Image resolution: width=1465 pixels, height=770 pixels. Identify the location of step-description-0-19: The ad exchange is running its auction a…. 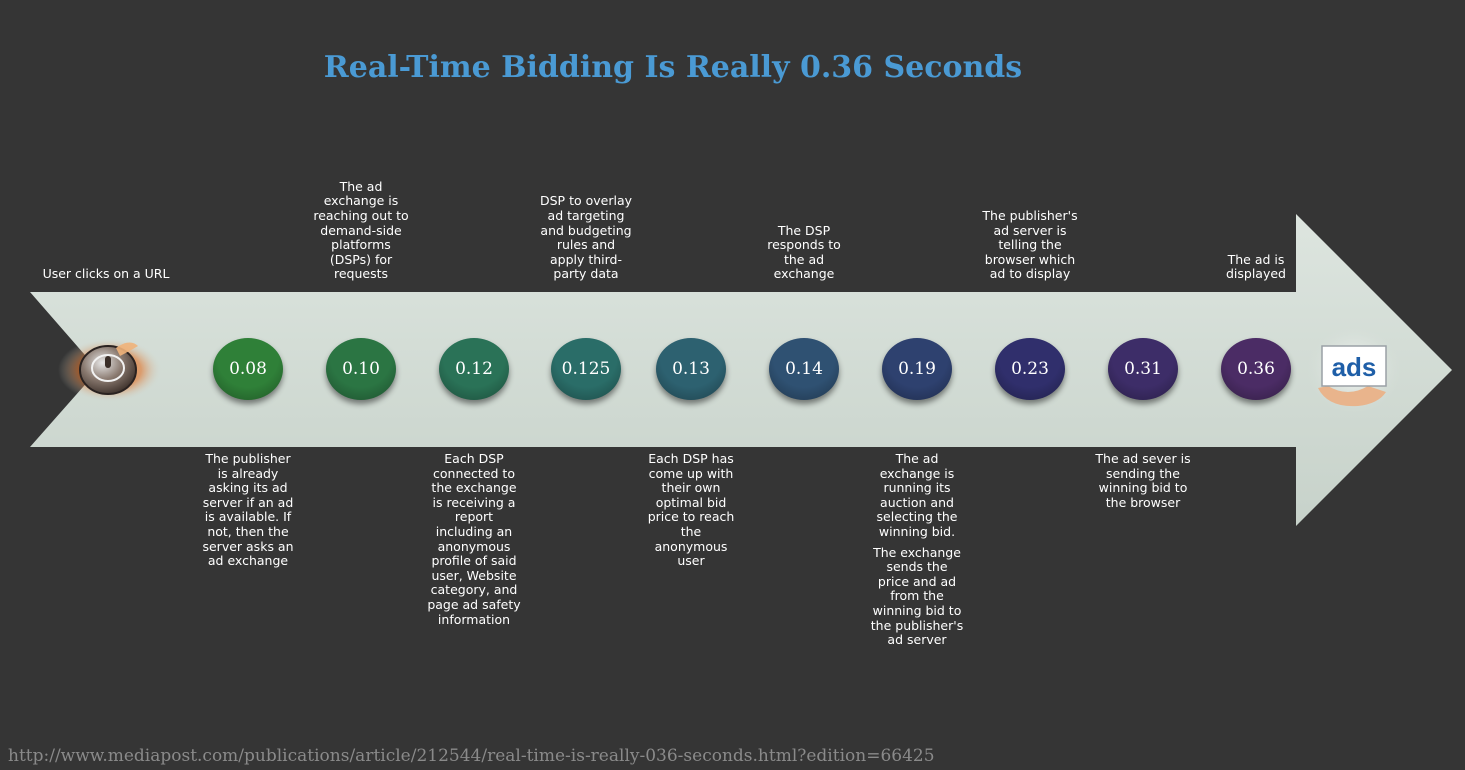
(917, 549).